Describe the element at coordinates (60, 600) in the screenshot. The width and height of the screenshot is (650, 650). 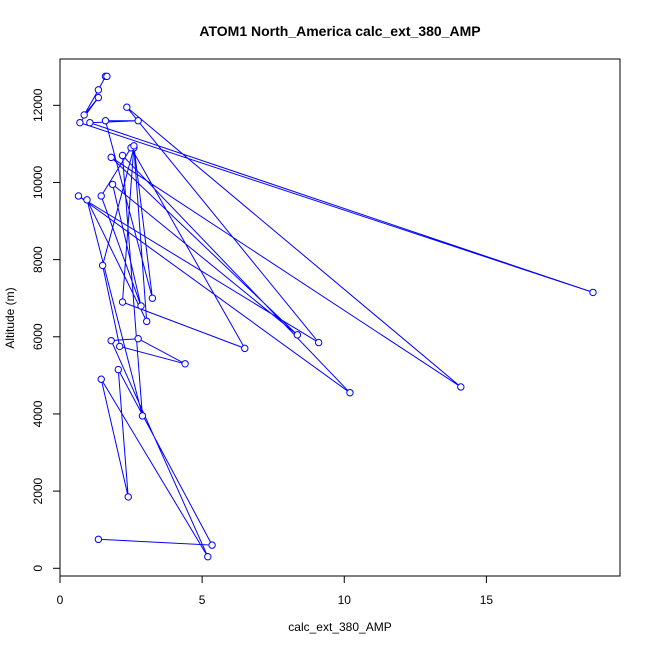
I see `x-tick-label: 0` at that location.